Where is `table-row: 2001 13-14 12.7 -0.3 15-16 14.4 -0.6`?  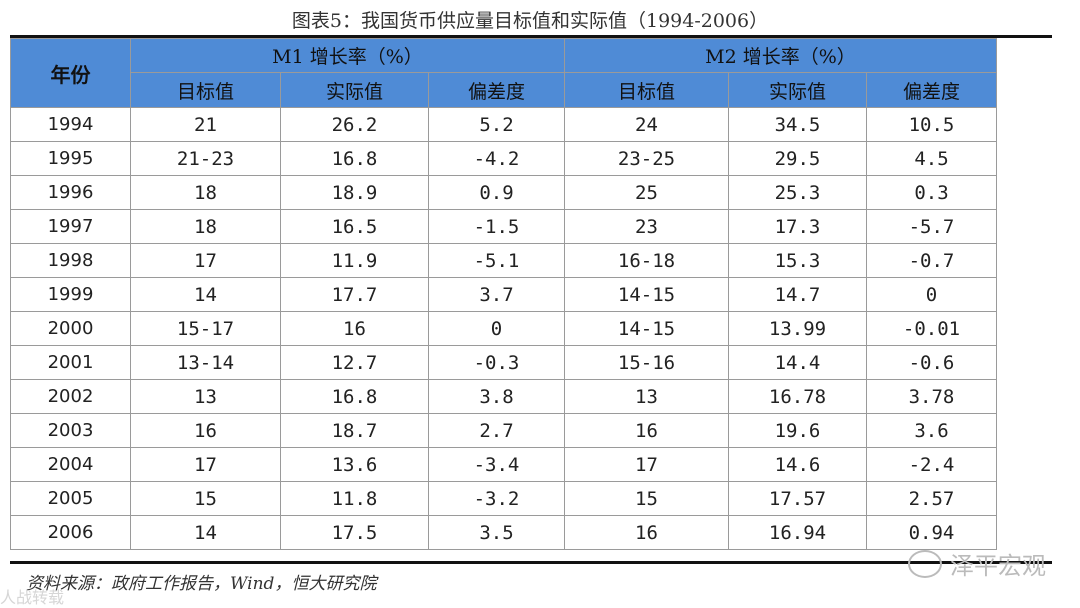 table-row: 2001 13-14 12.7 -0.3 15-16 14.4 -0.6 is located at coordinates (503, 362).